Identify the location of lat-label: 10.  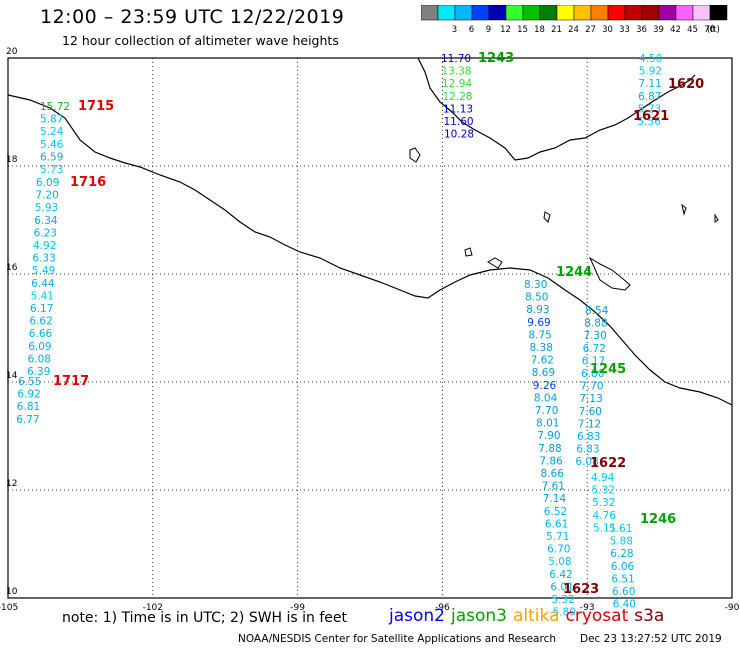
(12, 592).